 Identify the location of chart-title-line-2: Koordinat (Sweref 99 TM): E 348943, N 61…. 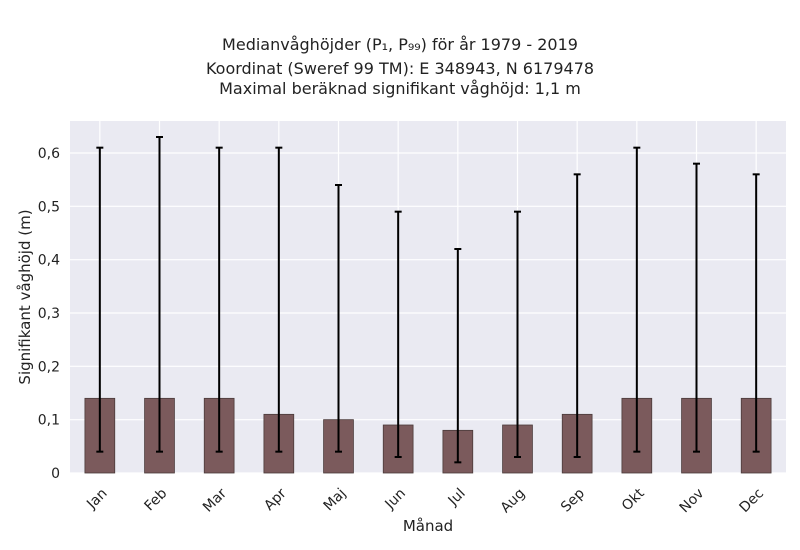
(400, 68).